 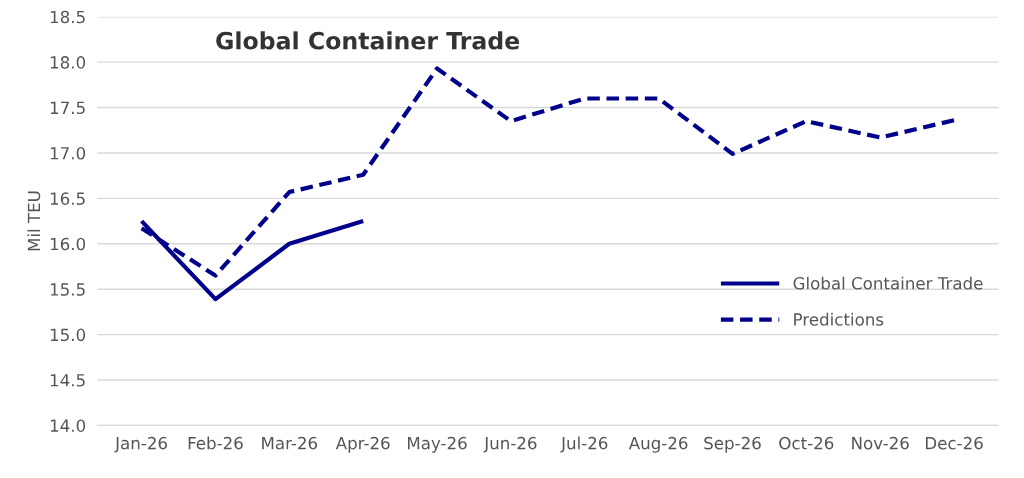 I want to click on y-tick-label: 17.0, so click(x=68, y=153).